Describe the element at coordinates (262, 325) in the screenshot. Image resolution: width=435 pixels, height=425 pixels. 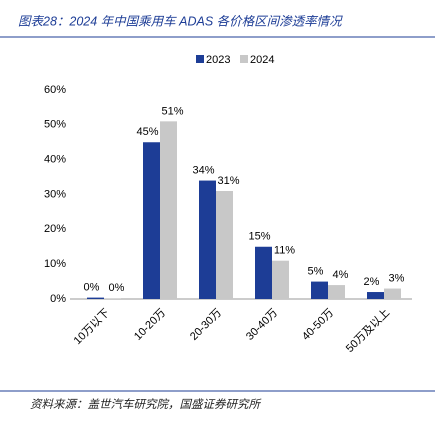
I see `x-tick-label: 30-40万` at that location.